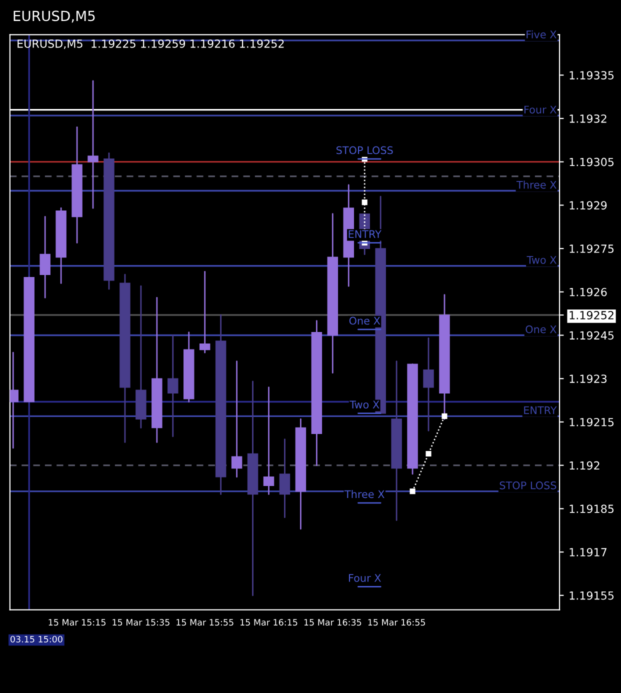  Describe the element at coordinates (365, 404) in the screenshot. I see `annotation: Two X` at that location.